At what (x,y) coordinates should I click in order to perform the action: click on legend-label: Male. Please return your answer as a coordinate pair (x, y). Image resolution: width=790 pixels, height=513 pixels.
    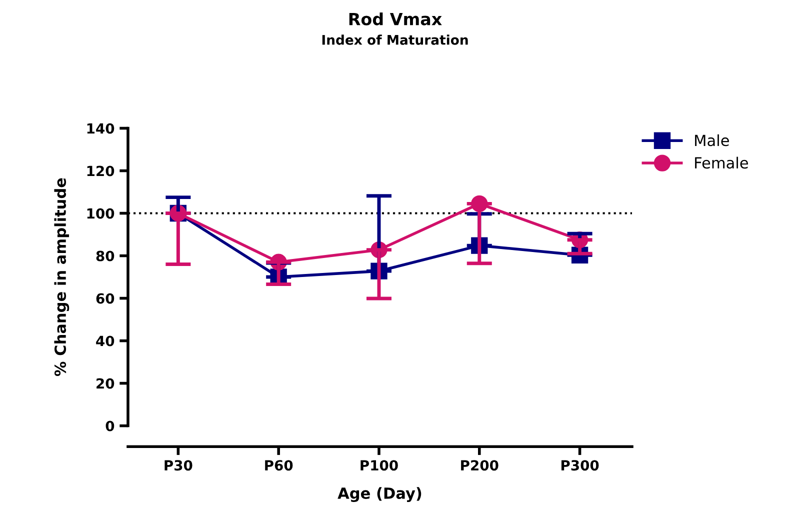
    Looking at the image, I should click on (712, 140).